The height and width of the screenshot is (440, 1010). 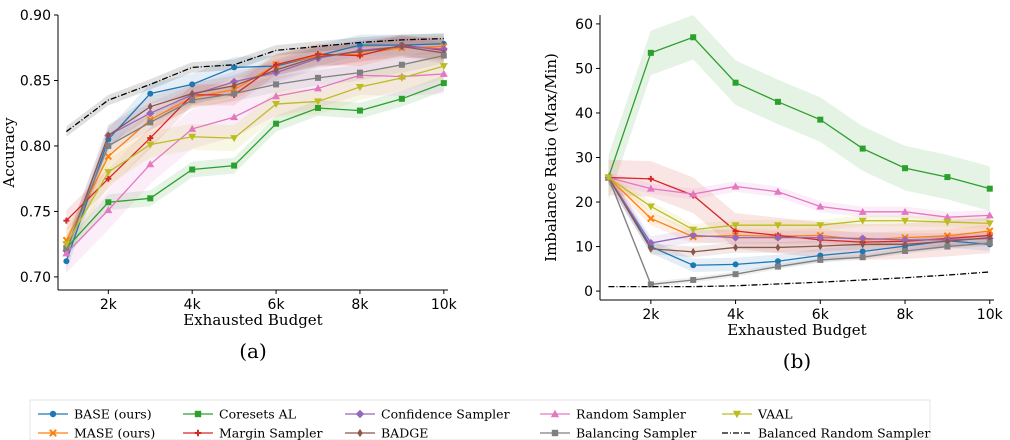 I want to click on legend-label: BADGE, so click(x=404, y=433).